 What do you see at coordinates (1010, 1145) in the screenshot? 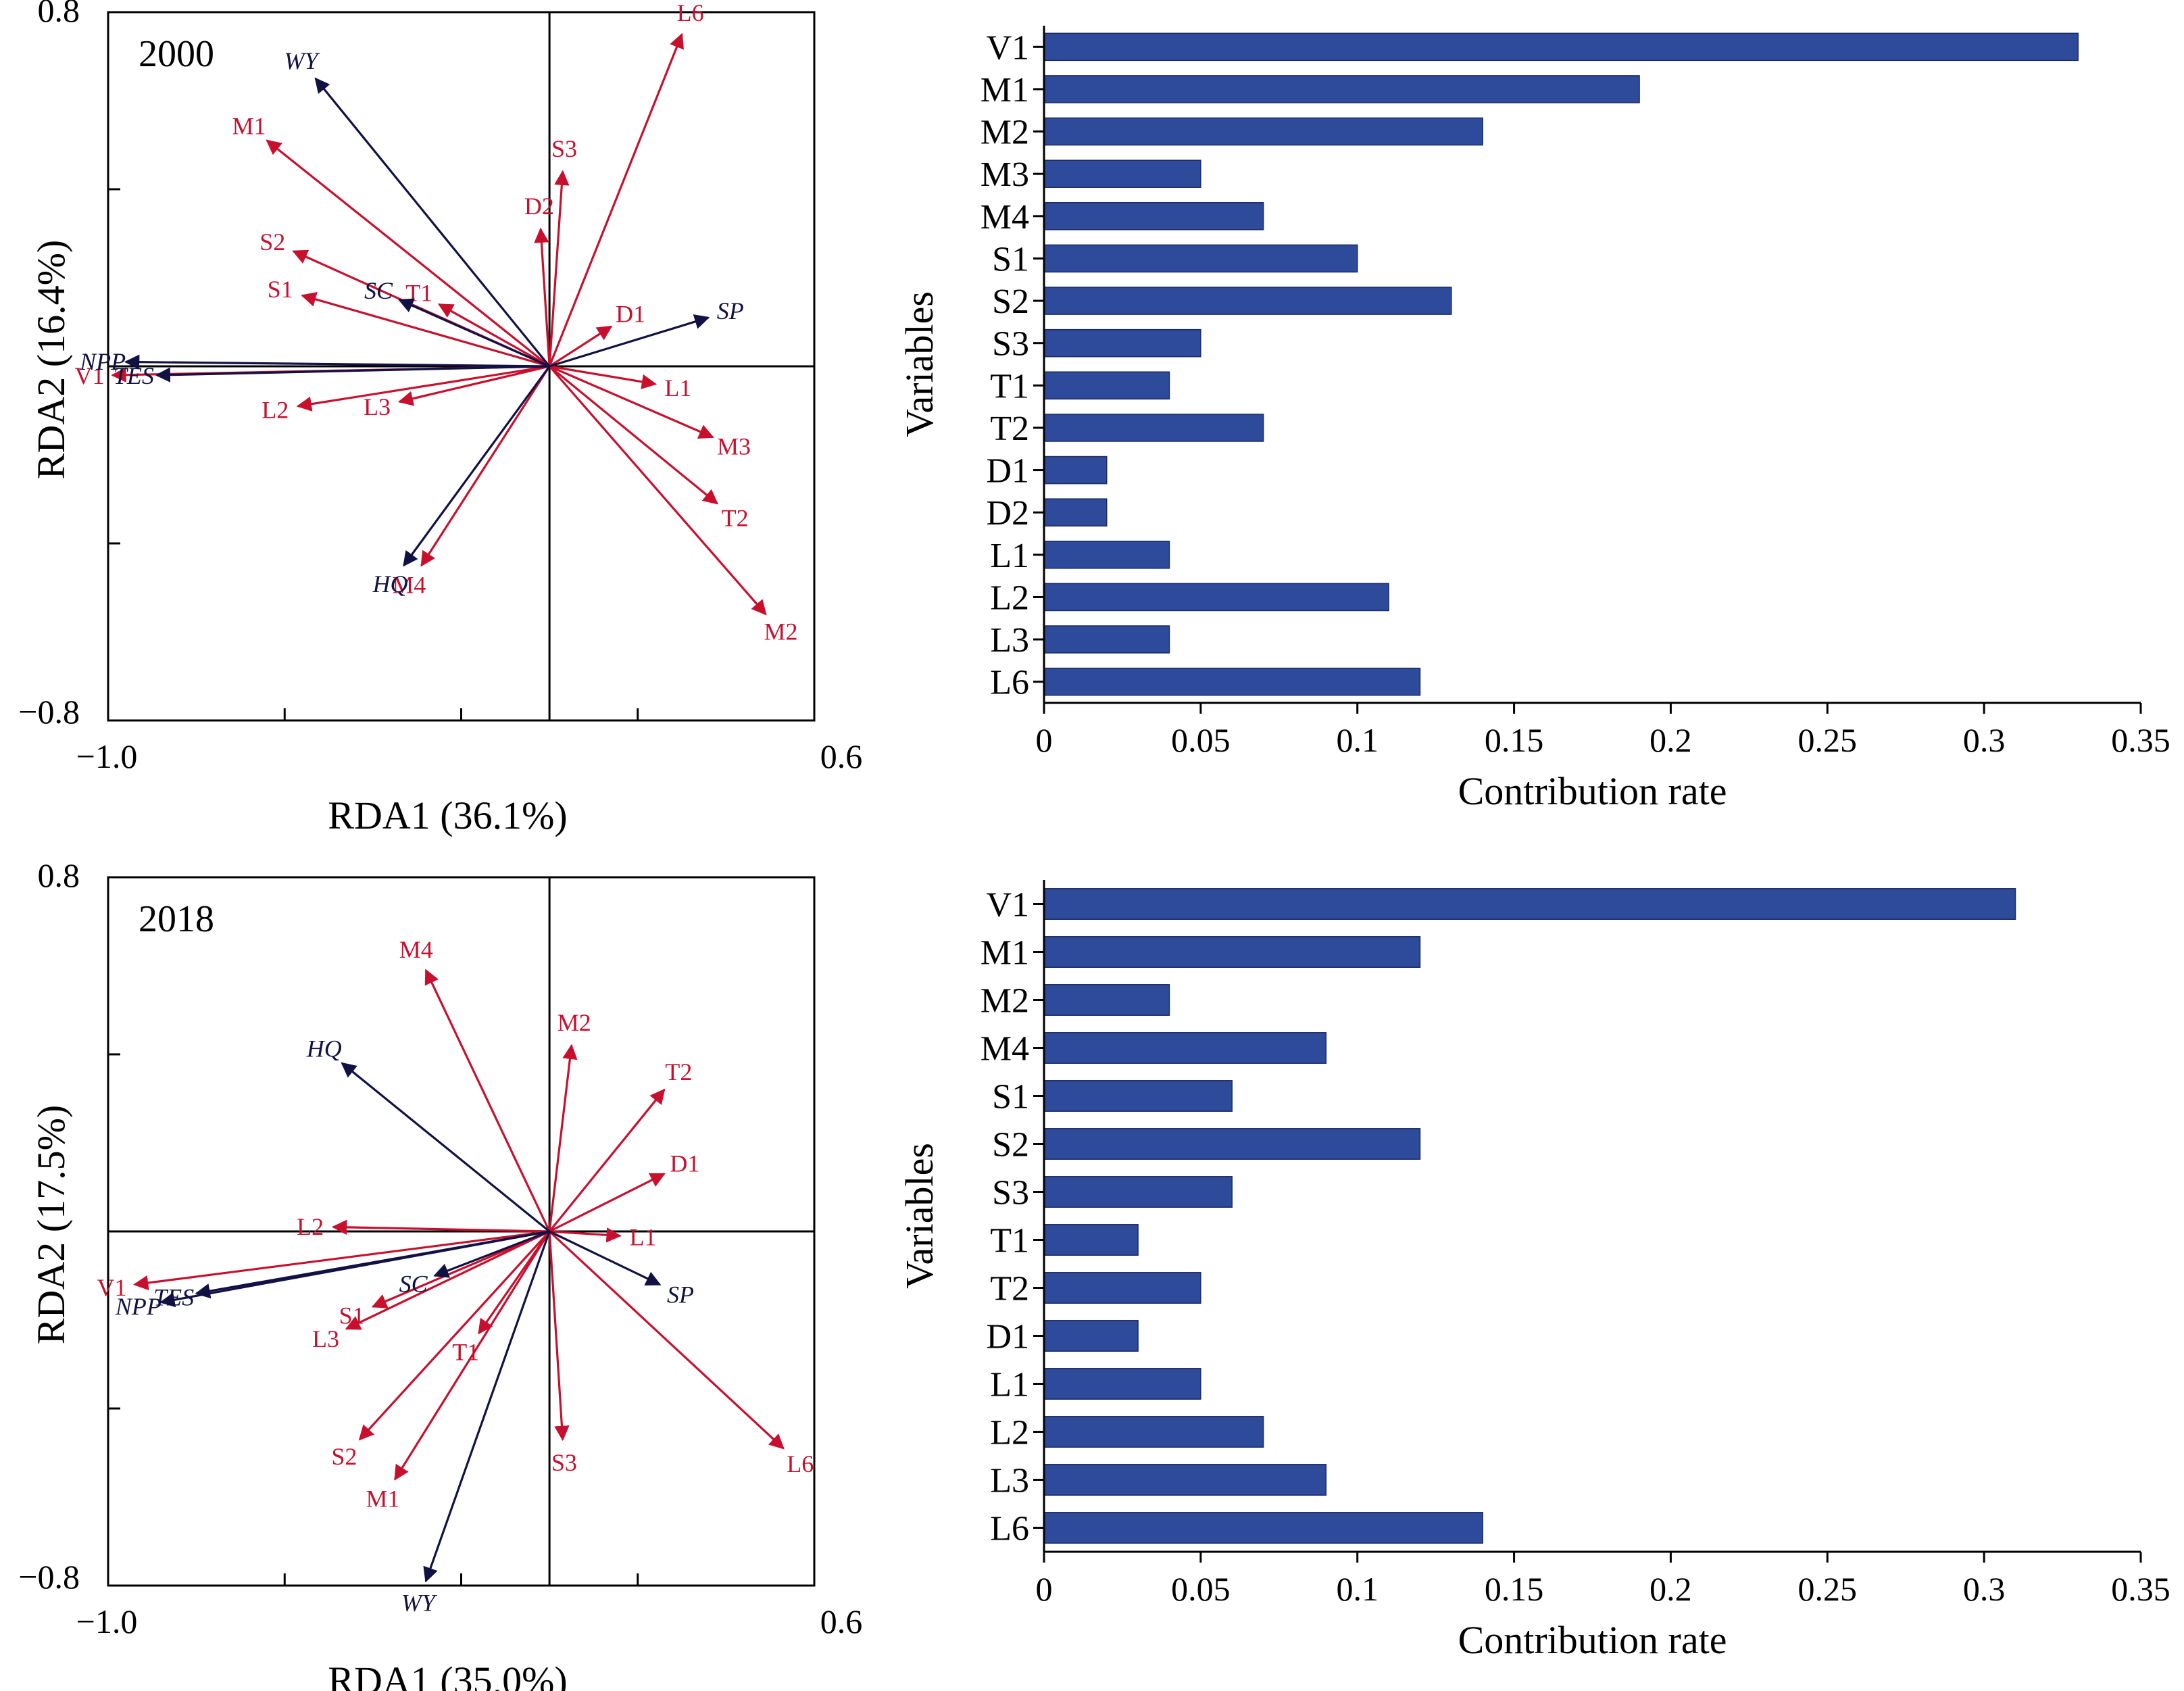
I see `category-label: S2` at bounding box center [1010, 1145].